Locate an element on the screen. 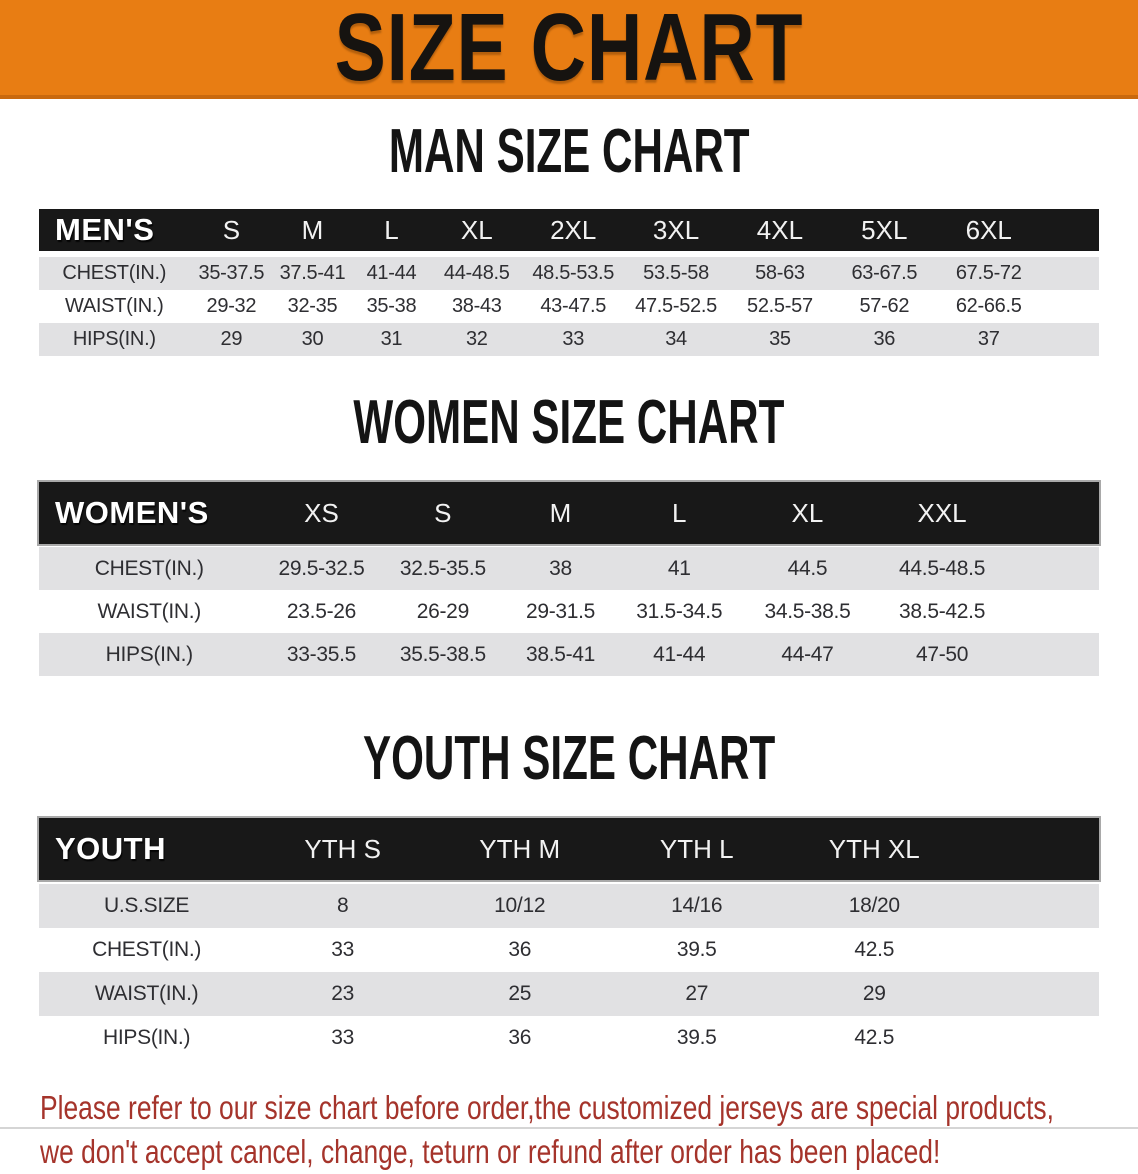 The image size is (1138, 1174). measure-cell: 44.5 is located at coordinates (807, 568).